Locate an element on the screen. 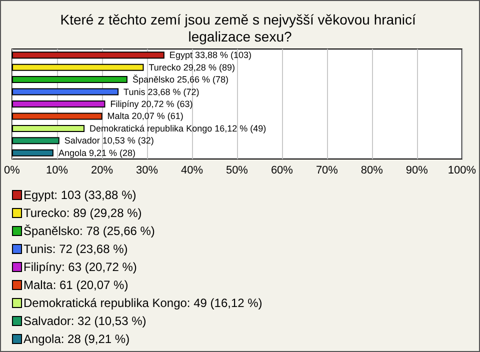 This screenshot has width=480, height=352. data-label: Turecko 29,28 % (89) is located at coordinates (191, 67).